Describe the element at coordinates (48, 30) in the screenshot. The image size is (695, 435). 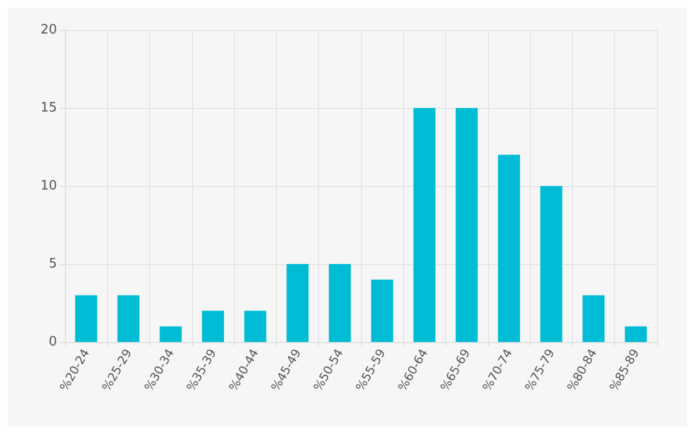
I see `y-tick-label: 20` at that location.